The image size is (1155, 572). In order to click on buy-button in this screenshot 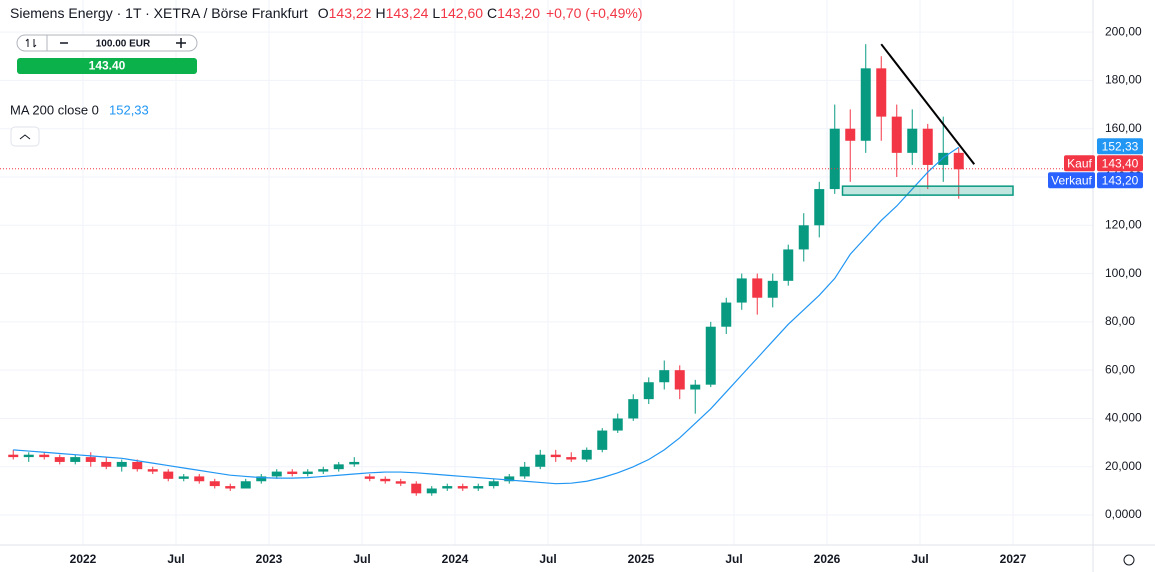, I will do `click(107, 66)`.